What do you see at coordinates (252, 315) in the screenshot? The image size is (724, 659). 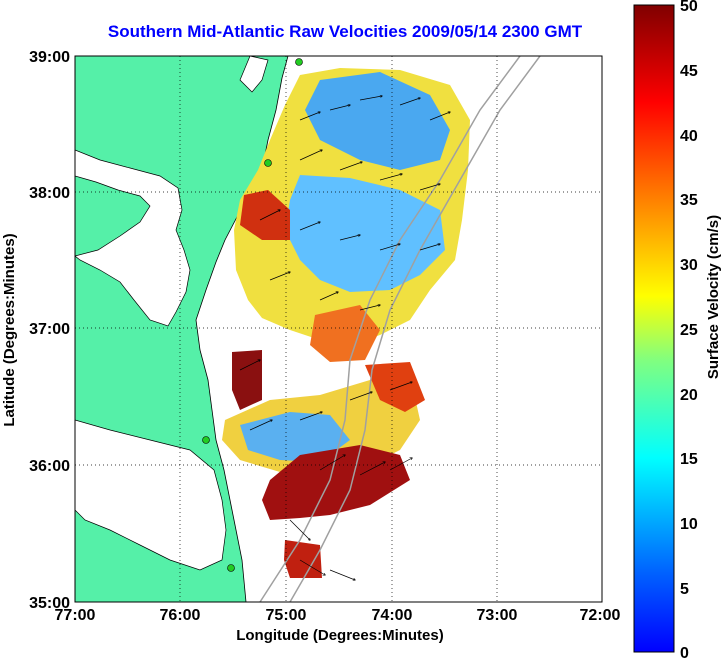 I see `station-markers` at bounding box center [252, 315].